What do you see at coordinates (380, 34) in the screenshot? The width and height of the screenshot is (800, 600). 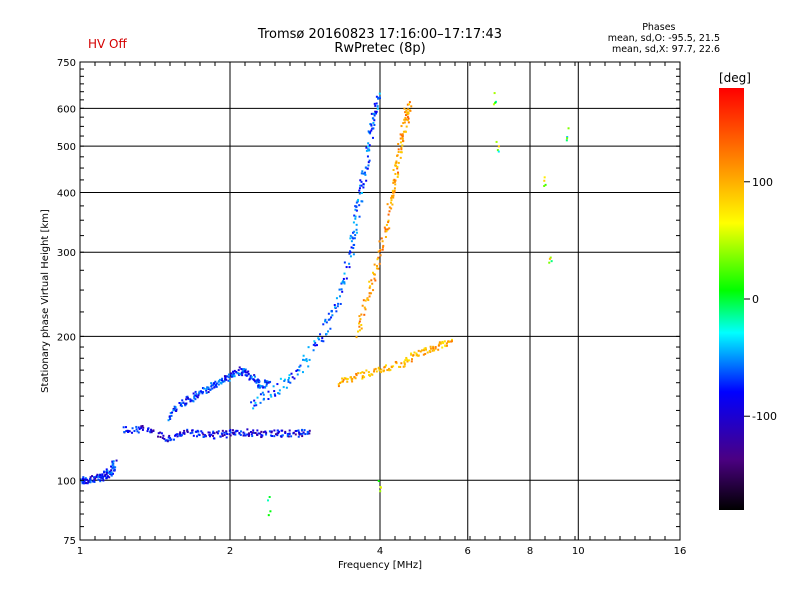 I see `chart-title: Tromsø 20160823 17:16:00–17:17:43` at bounding box center [380, 34].